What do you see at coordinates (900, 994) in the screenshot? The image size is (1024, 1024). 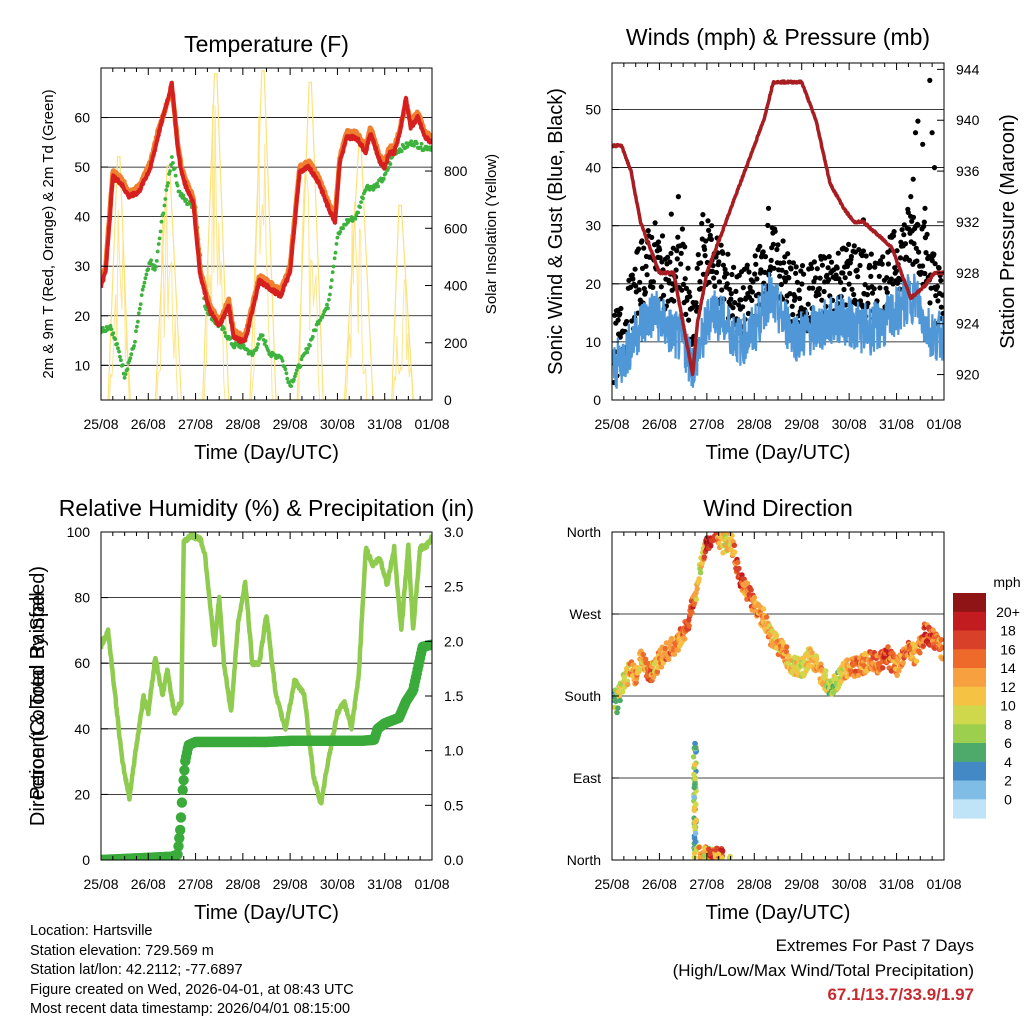 I see `extremes-values: 67.1/13.7/33.9/1.97` at bounding box center [900, 994].